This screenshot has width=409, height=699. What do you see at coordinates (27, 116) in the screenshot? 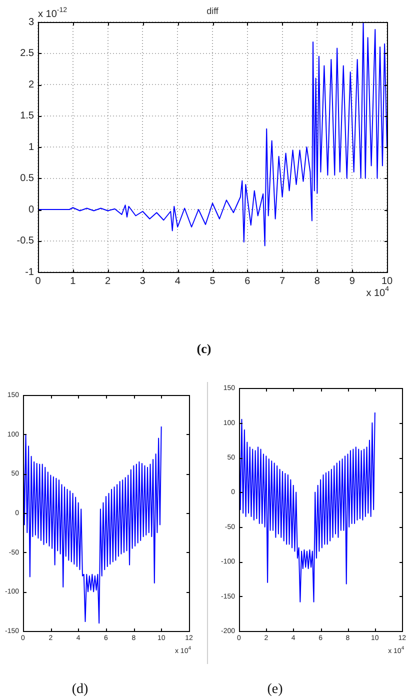
I see `y-tick-label: 1.5` at bounding box center [27, 116].